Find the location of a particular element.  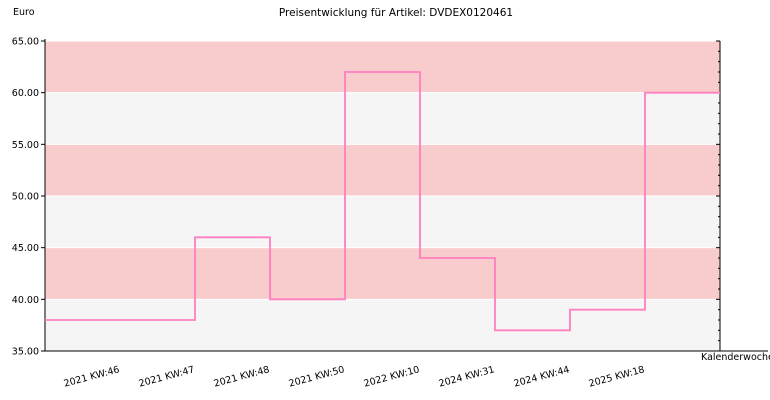

x-tick-label: 2025 KW:18 is located at coordinates (617, 376).